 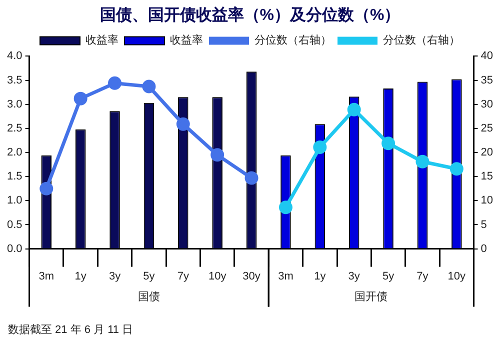 What do you see at coordinates (14, 224) in the screenshot?
I see `y-tick-label: 0.5` at bounding box center [14, 224].